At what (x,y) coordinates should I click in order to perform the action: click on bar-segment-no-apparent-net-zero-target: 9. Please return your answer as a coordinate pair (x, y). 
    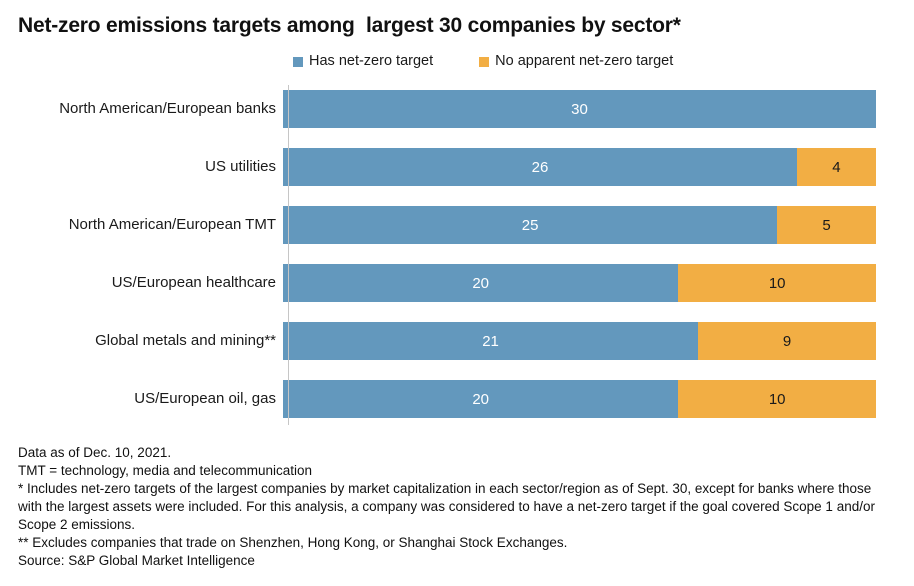
    Looking at the image, I should click on (787, 341).